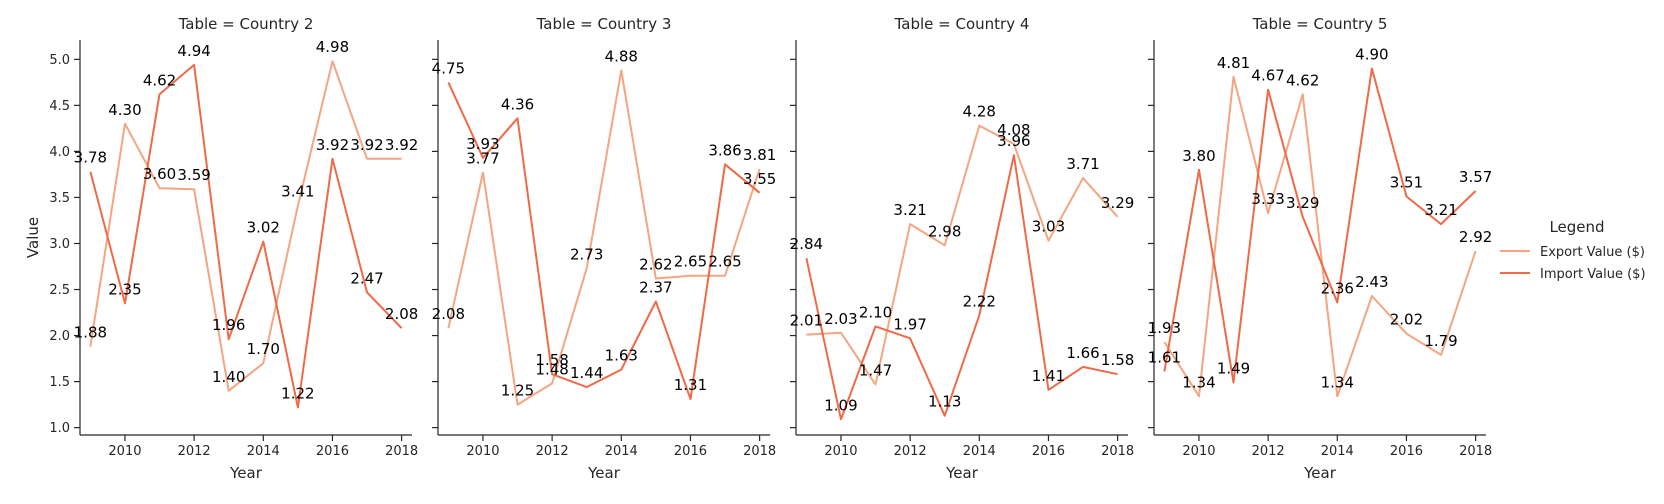  I want to click on data-label: 4.90, so click(1371, 55).